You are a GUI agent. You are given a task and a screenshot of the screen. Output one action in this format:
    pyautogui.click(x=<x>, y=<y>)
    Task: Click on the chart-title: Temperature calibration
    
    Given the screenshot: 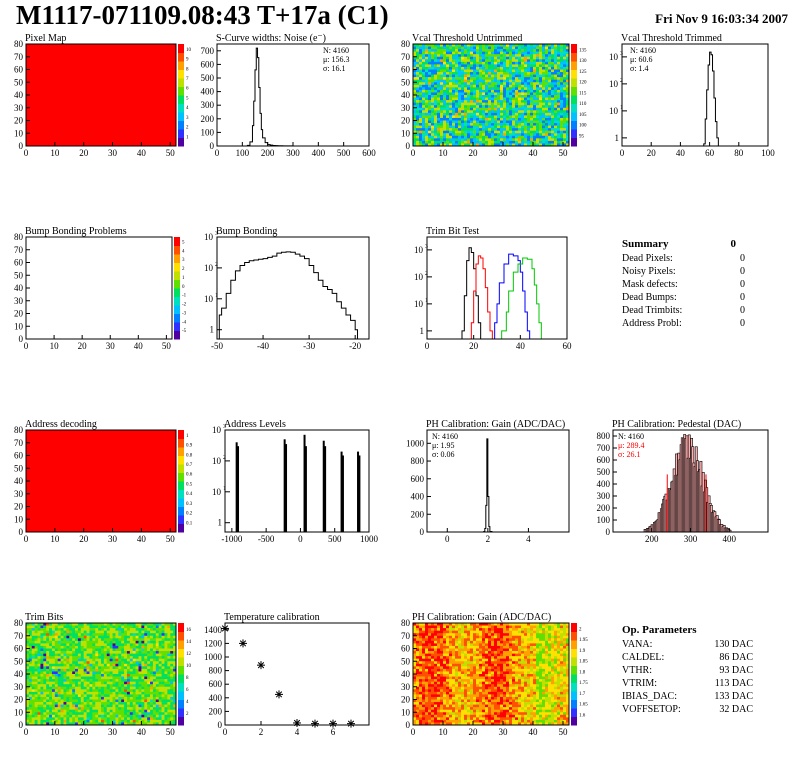 What is the action you would take?
    pyautogui.click(x=272, y=617)
    